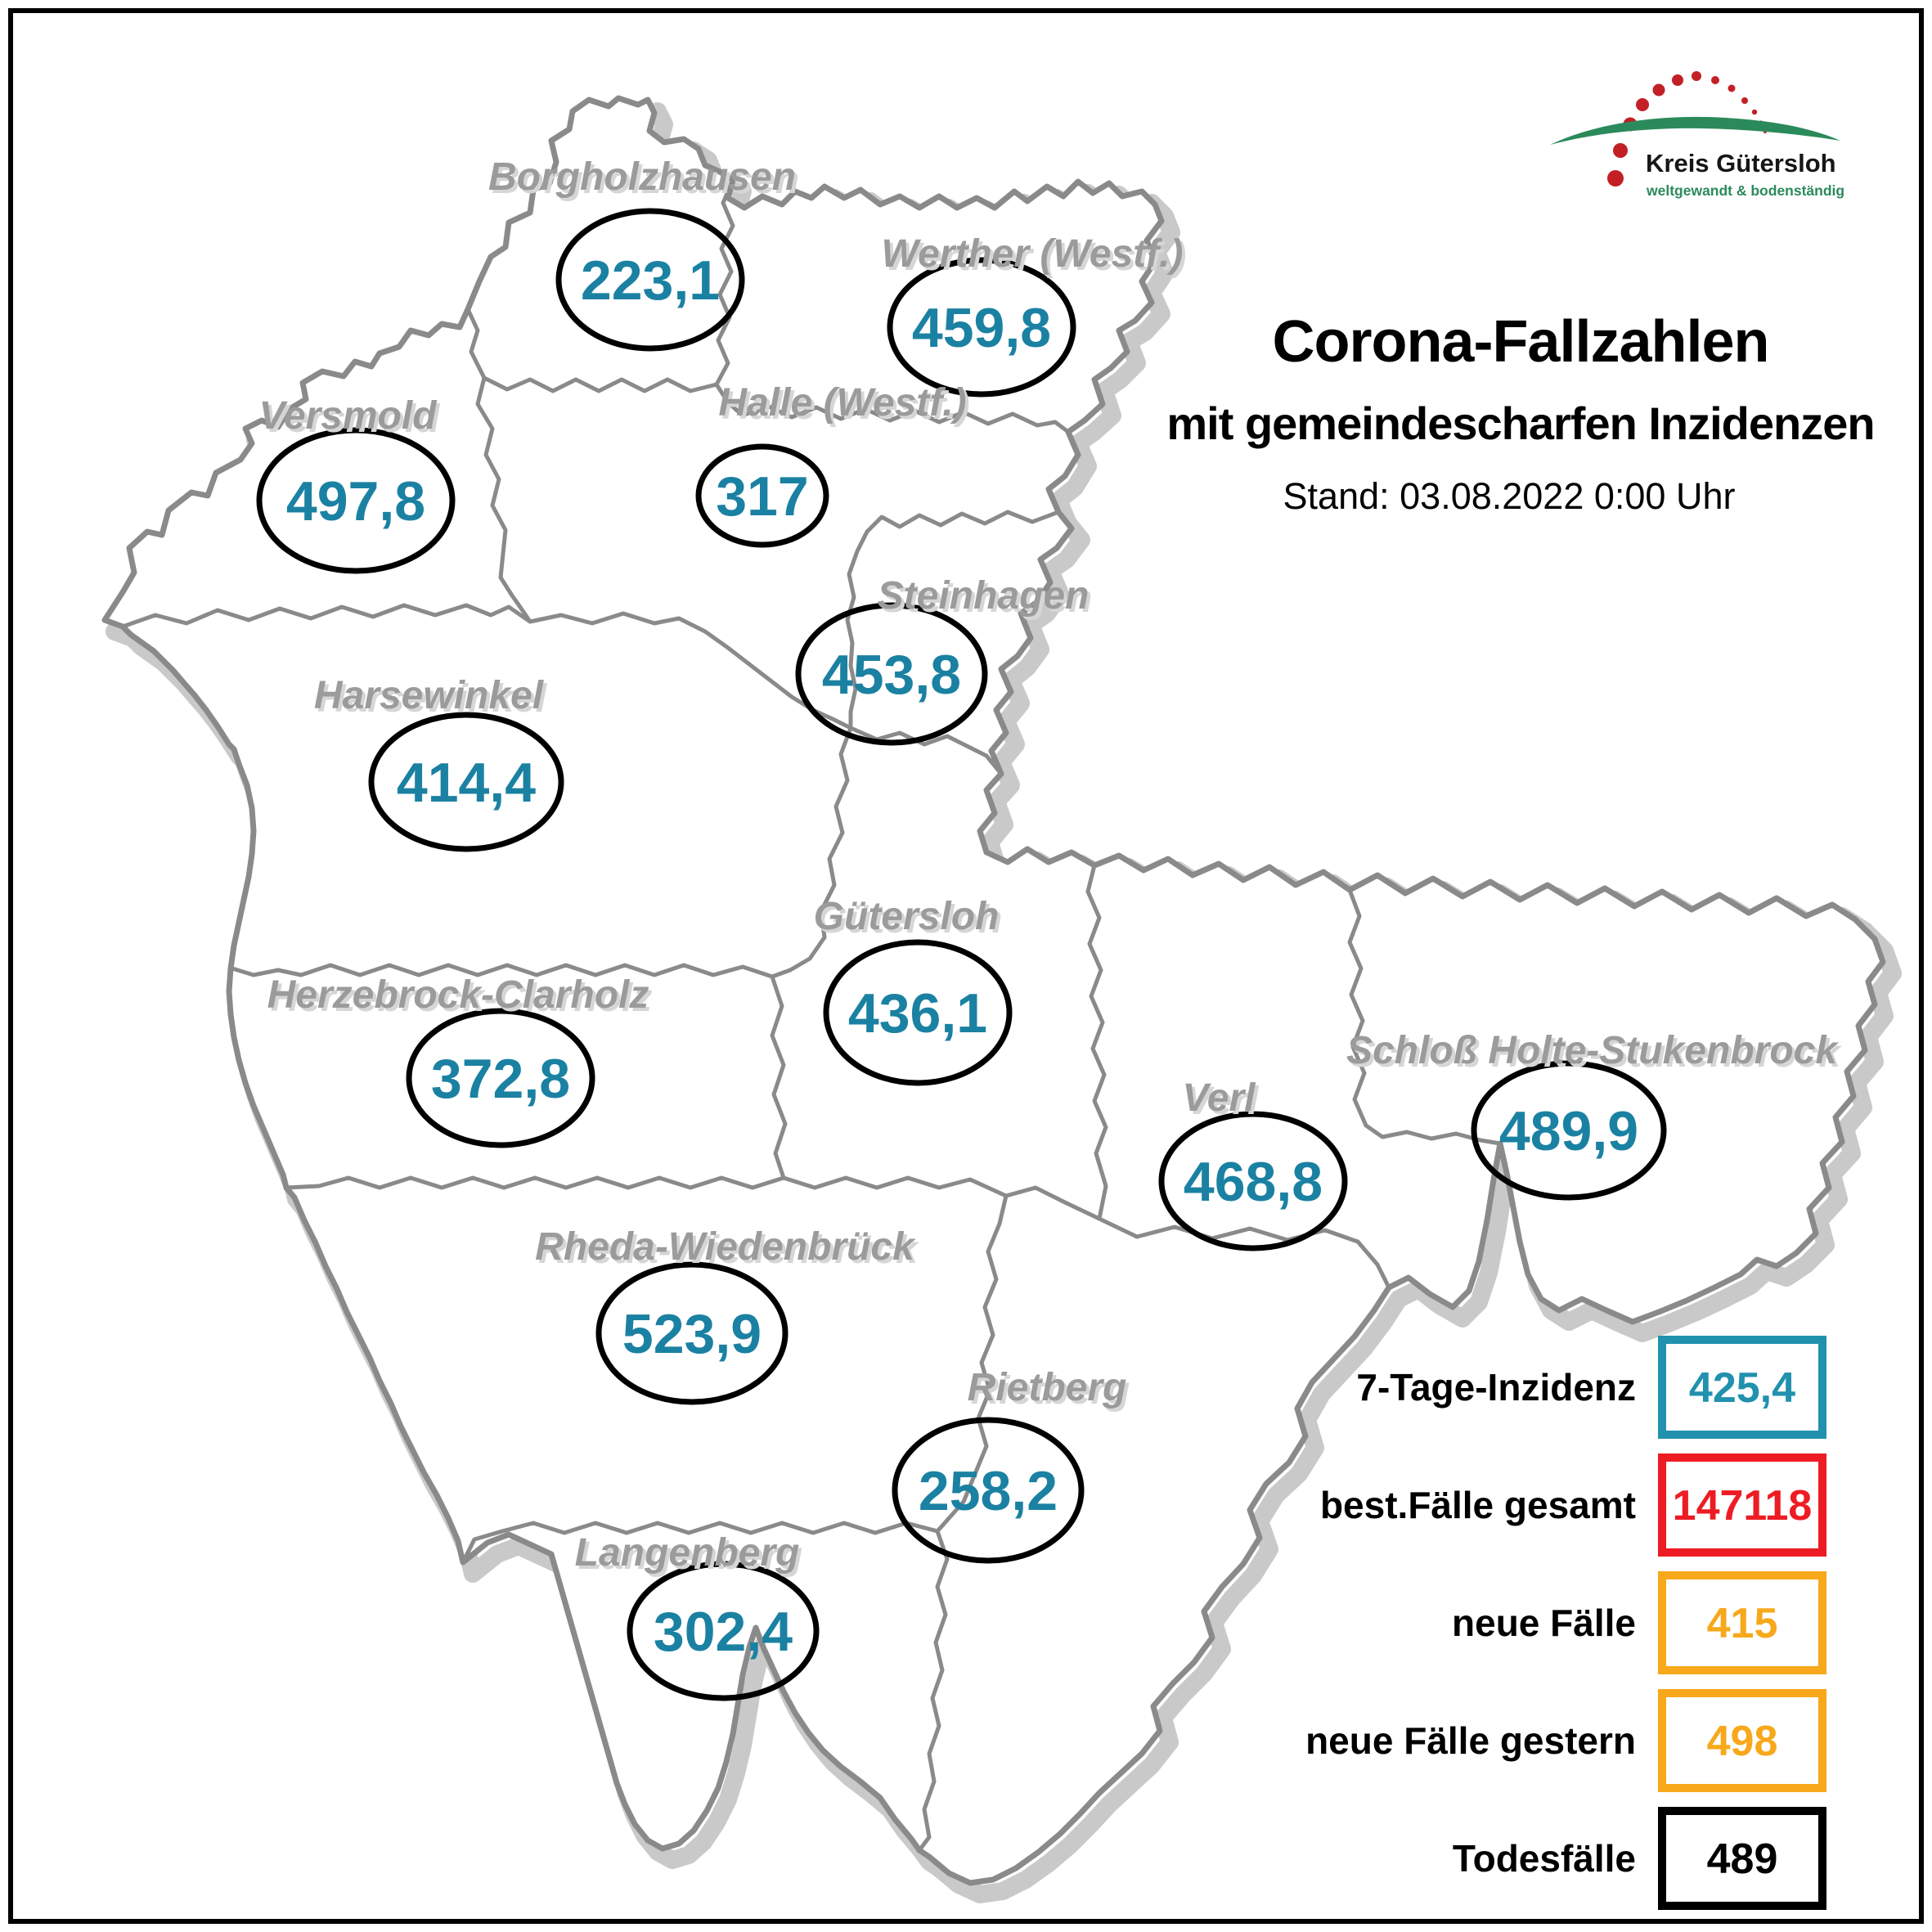 This screenshot has height=1932, width=1932. I want to click on municipality-gütersloh: Gütersloh 436,1, so click(914, 991).